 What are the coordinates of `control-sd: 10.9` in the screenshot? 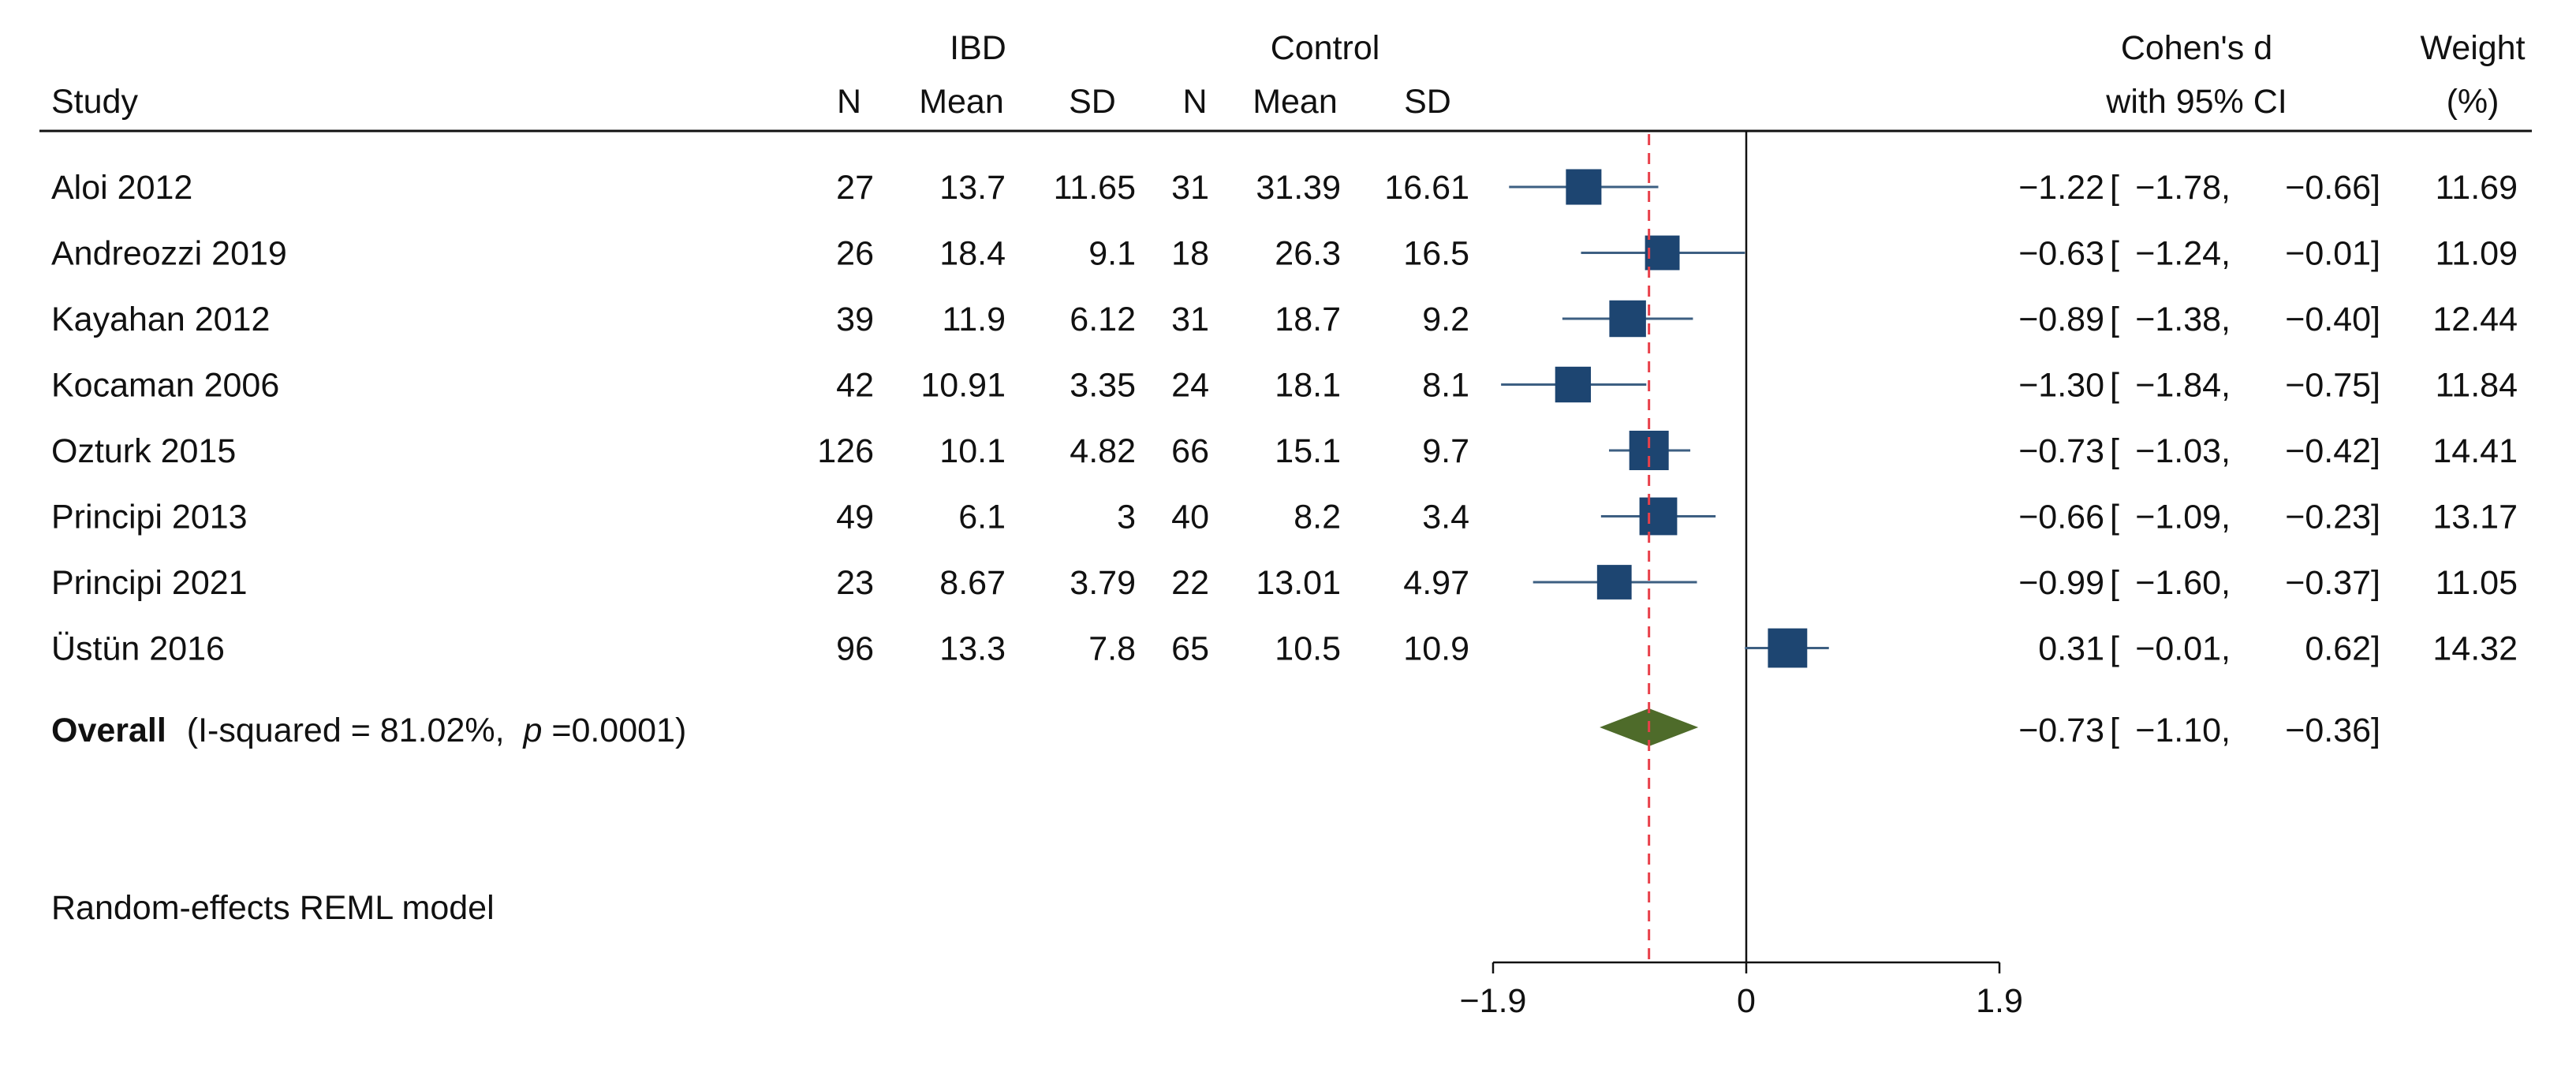 It's located at (1436, 649).